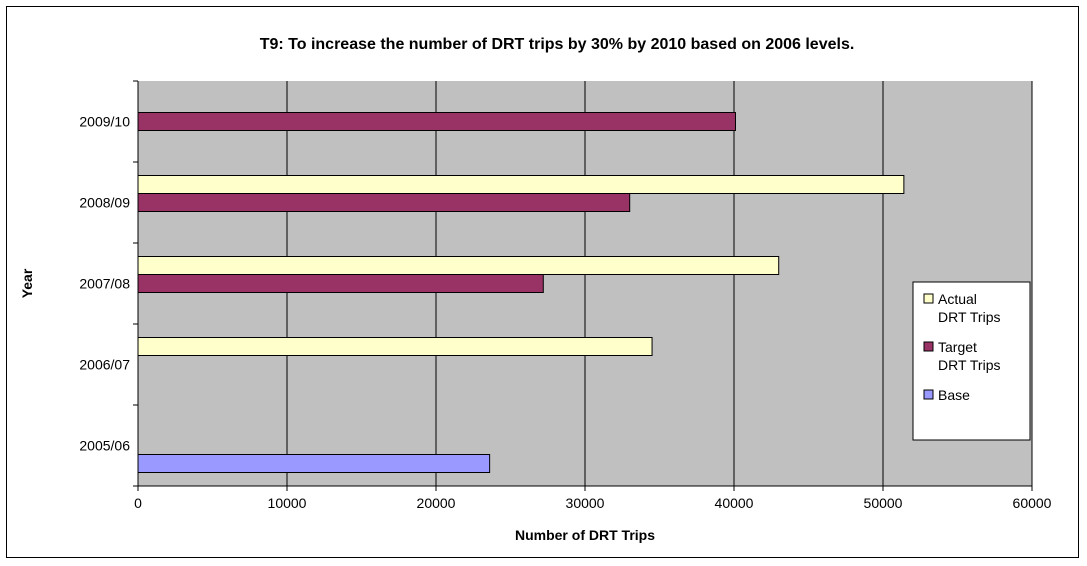  Describe the element at coordinates (734, 503) in the screenshot. I see `x-tick-label: 40000` at that location.